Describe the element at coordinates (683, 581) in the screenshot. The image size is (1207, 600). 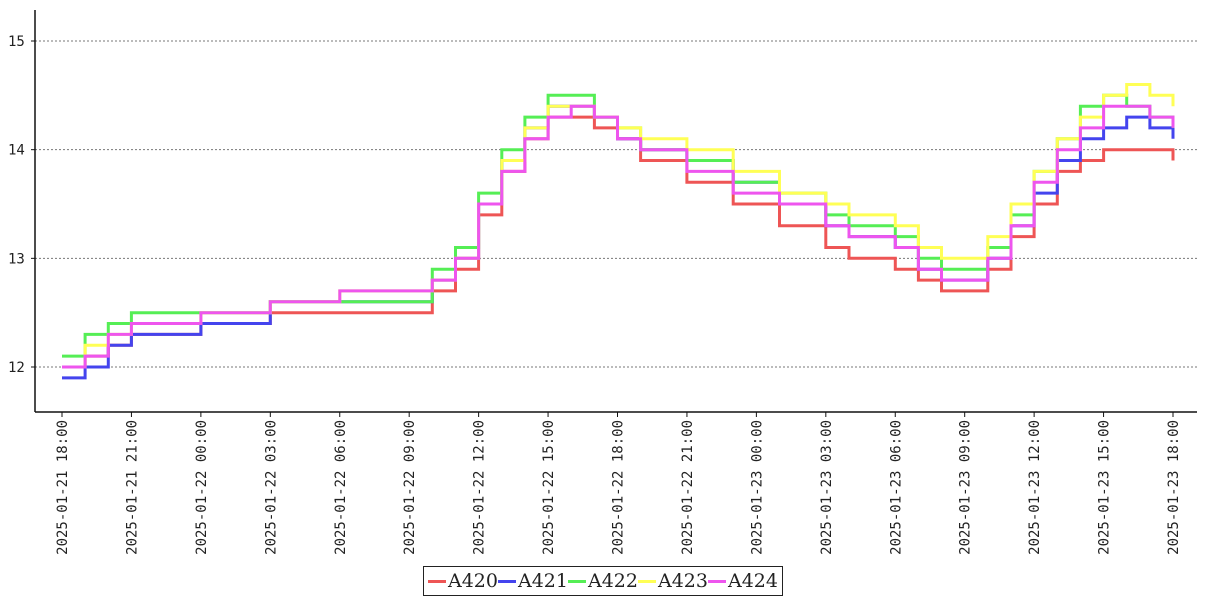
I see `legend-label: A423` at that location.